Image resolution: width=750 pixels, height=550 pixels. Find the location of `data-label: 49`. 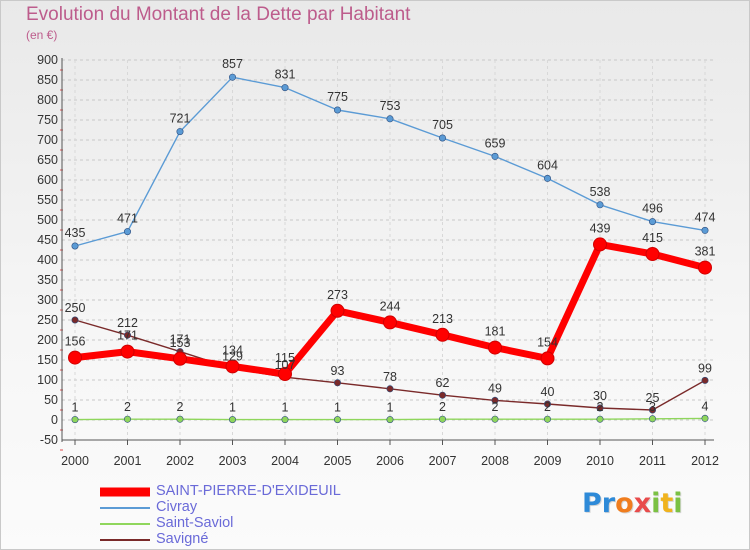

data-label: 49 is located at coordinates (495, 388).